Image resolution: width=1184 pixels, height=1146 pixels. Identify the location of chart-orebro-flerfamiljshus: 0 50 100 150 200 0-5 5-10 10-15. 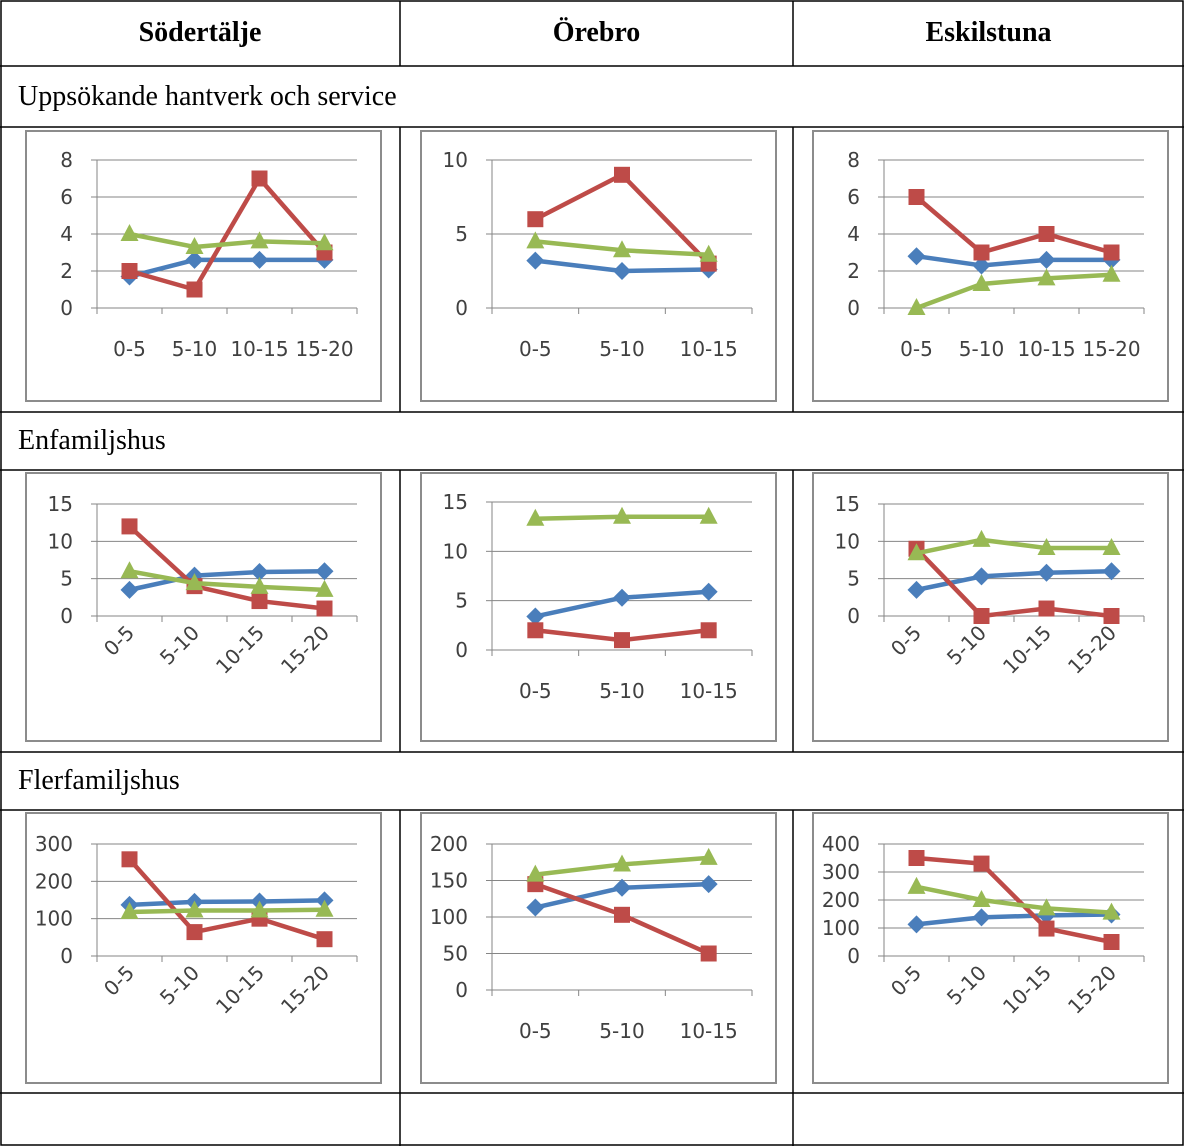
(598, 948).